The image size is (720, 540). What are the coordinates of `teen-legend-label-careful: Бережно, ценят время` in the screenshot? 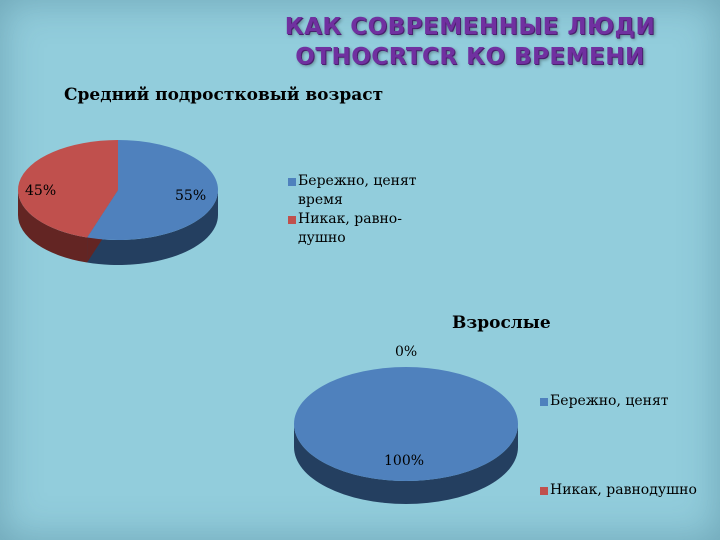 It's located at (357, 191).